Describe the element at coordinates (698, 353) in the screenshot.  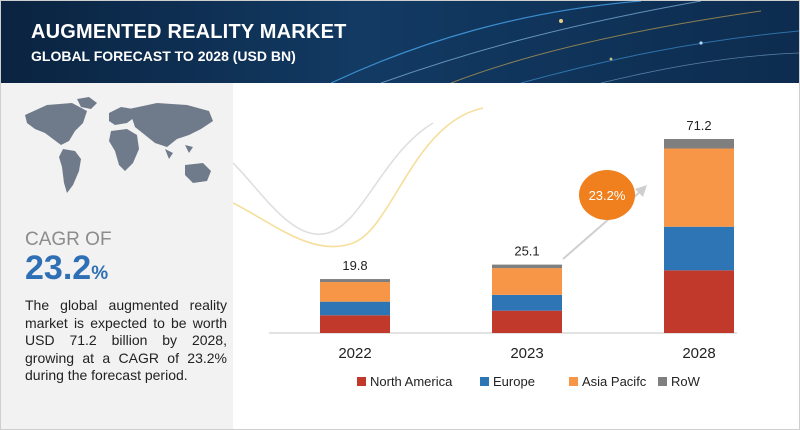
I see `x-tick-label: 2028` at that location.